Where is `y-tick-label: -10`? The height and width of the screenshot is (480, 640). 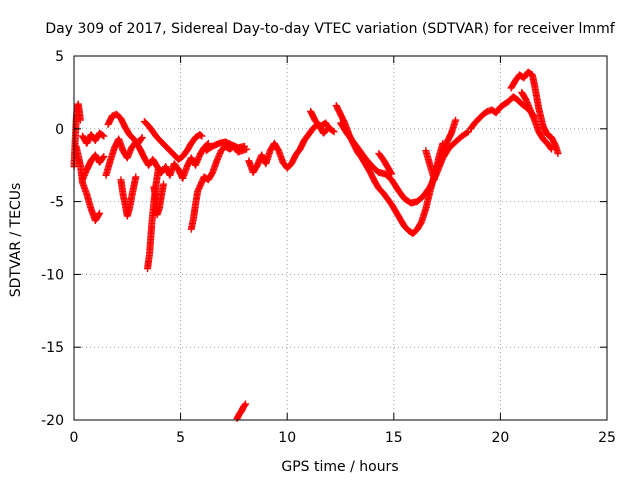
y-tick-label: -10 is located at coordinates (52, 275).